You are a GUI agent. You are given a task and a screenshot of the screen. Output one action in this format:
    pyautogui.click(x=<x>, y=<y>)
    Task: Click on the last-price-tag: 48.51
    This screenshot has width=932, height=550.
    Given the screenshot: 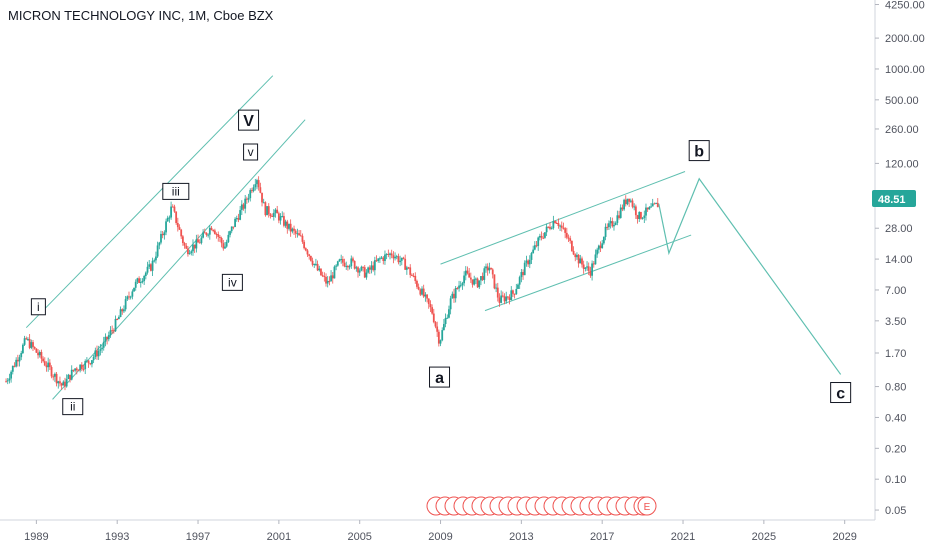 What is the action you would take?
    pyautogui.click(x=894, y=198)
    